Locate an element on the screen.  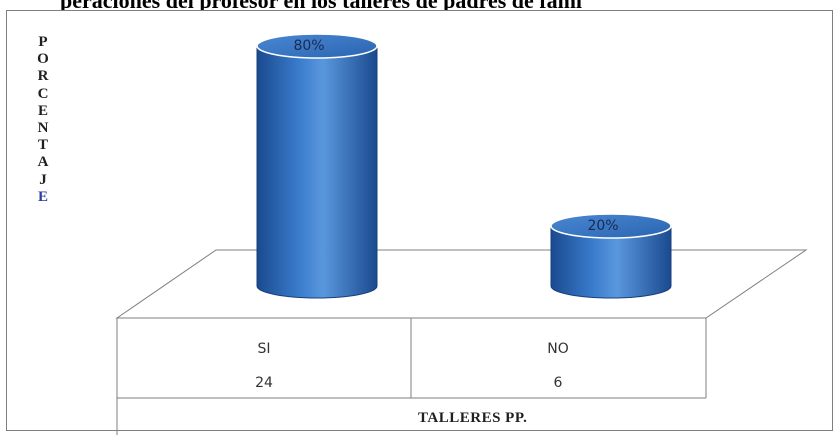
bar-no: 20% is located at coordinates (611, 256).